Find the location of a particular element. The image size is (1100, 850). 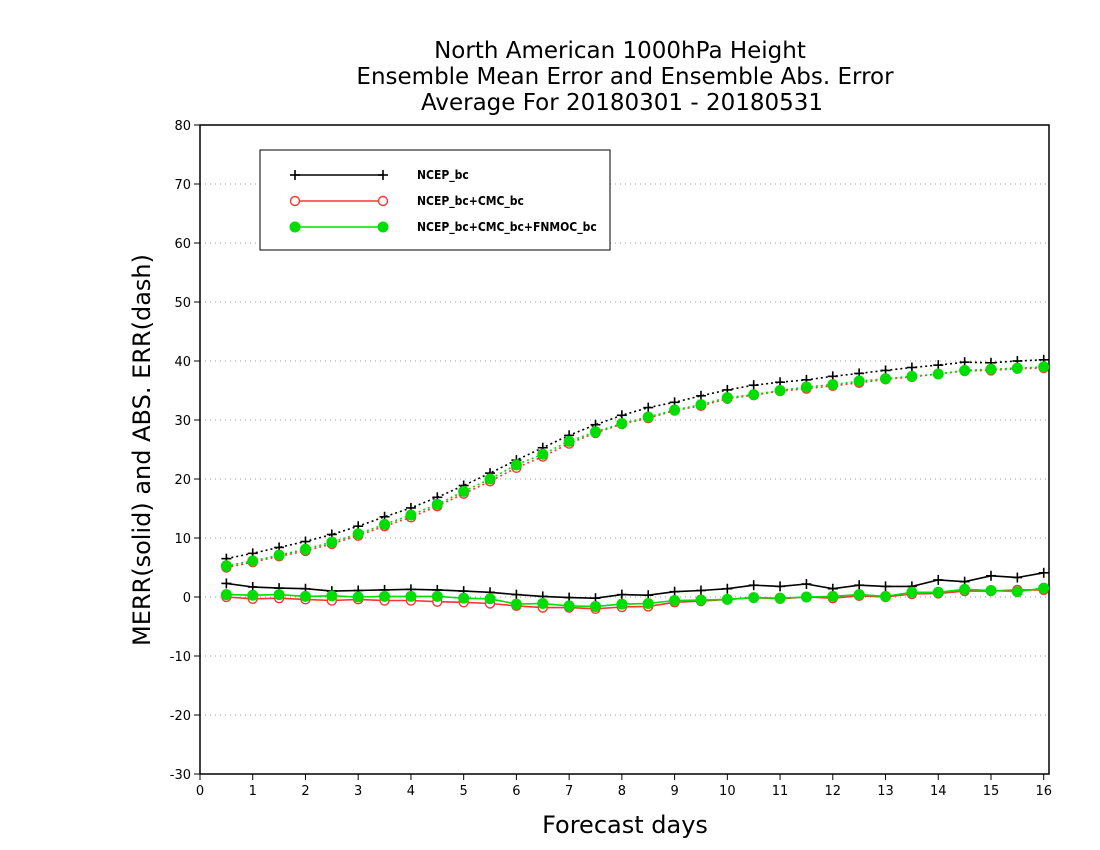

x-tick-label: 14 is located at coordinates (938, 791).